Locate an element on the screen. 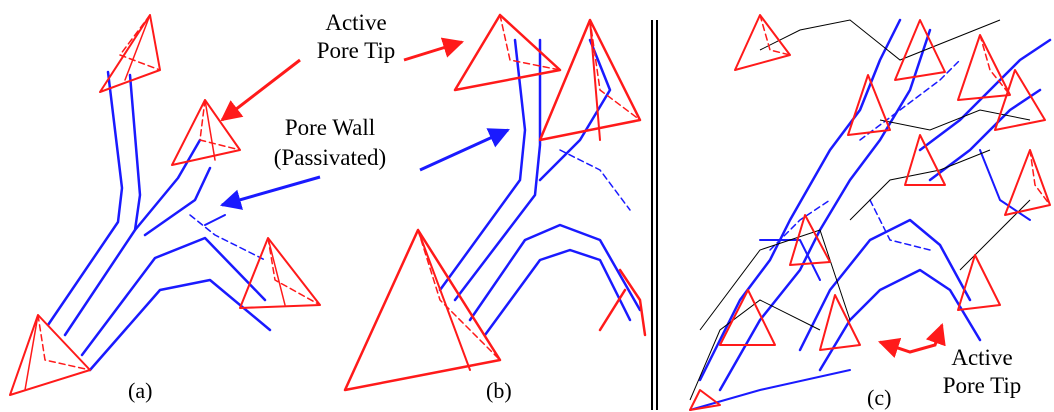 The height and width of the screenshot is (412, 1054). arrow-active-tip-right is located at coordinates (434, 49).